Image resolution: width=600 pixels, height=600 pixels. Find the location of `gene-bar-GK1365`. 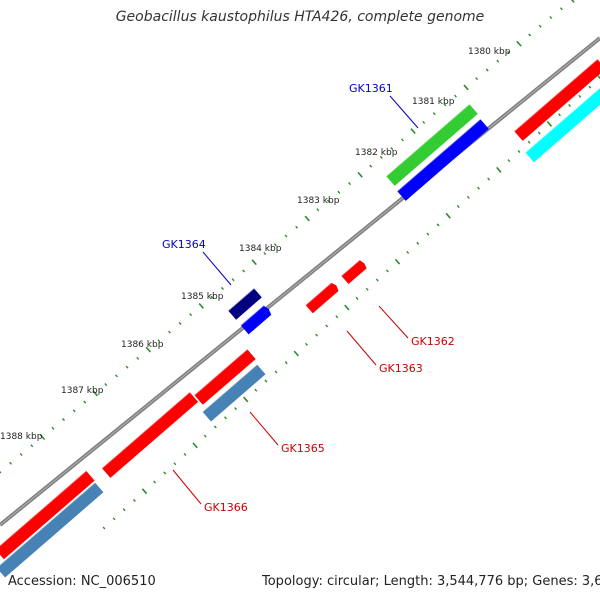

gene-bar-GK1365 is located at coordinates (234, 393).